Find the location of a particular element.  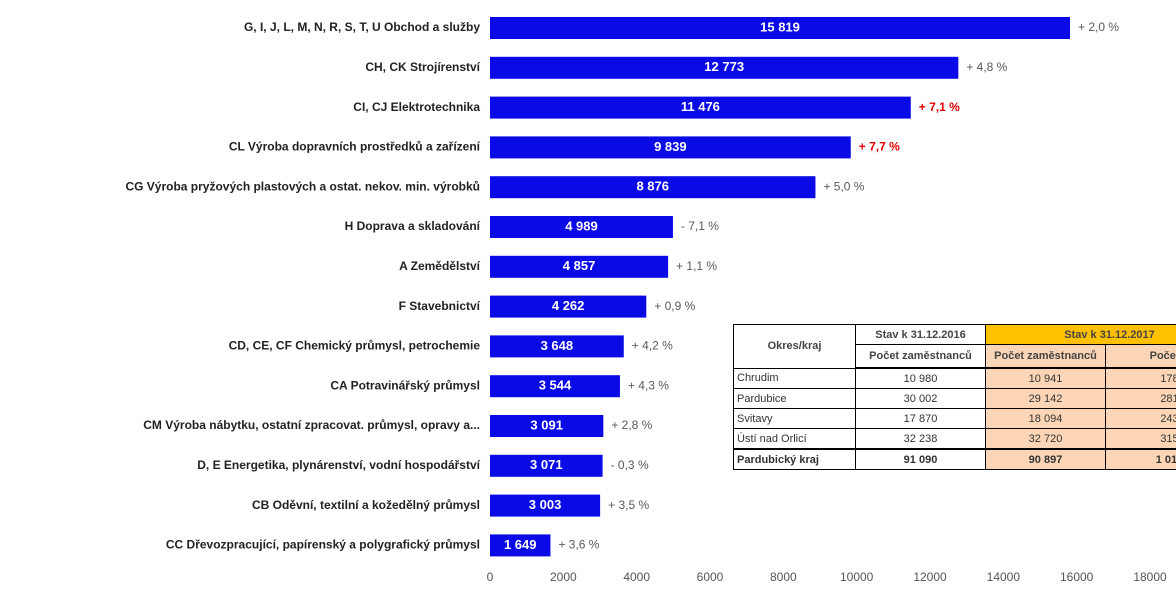

change-label: + 7,7 % is located at coordinates (879, 147).